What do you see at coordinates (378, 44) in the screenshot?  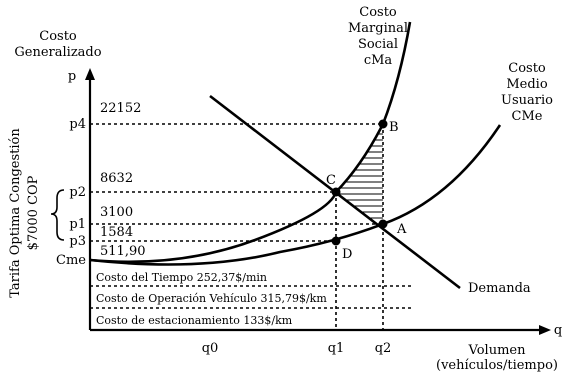 I see `marginal-cost-label-line3: Social` at bounding box center [378, 44].